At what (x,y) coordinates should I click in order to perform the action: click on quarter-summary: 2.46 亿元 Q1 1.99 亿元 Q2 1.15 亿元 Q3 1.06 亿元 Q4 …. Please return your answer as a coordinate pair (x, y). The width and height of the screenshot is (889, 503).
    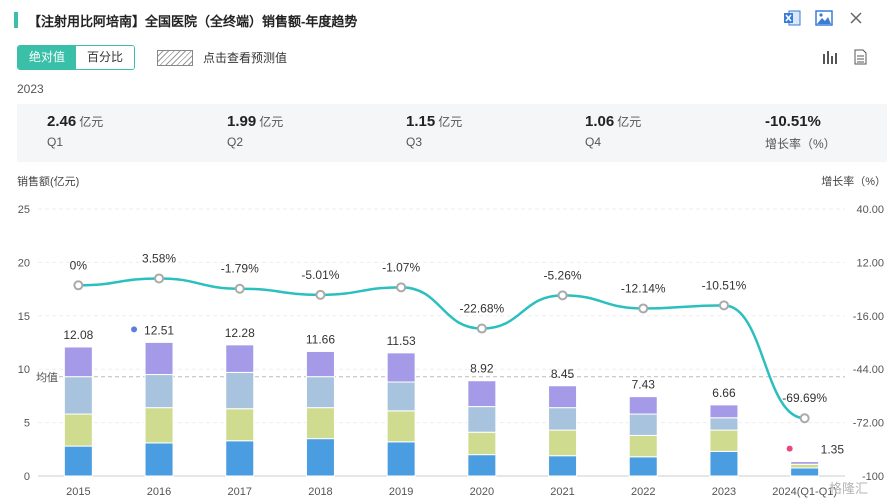
    Looking at the image, I should click on (452, 133).